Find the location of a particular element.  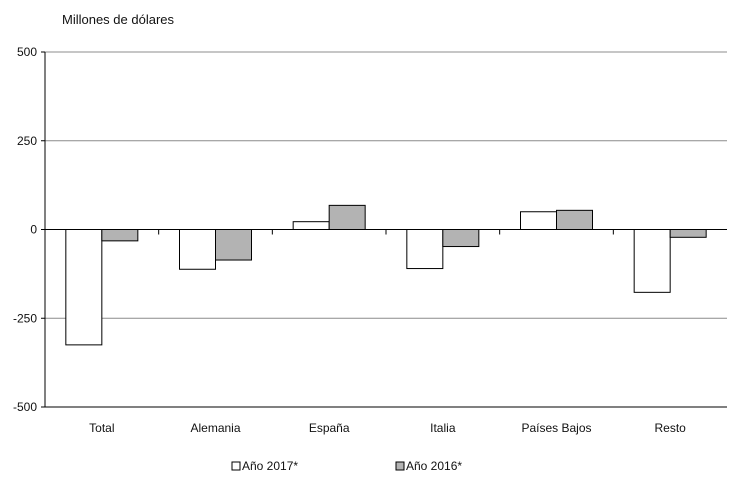

x-tick-label: Italia is located at coordinates (443, 428).